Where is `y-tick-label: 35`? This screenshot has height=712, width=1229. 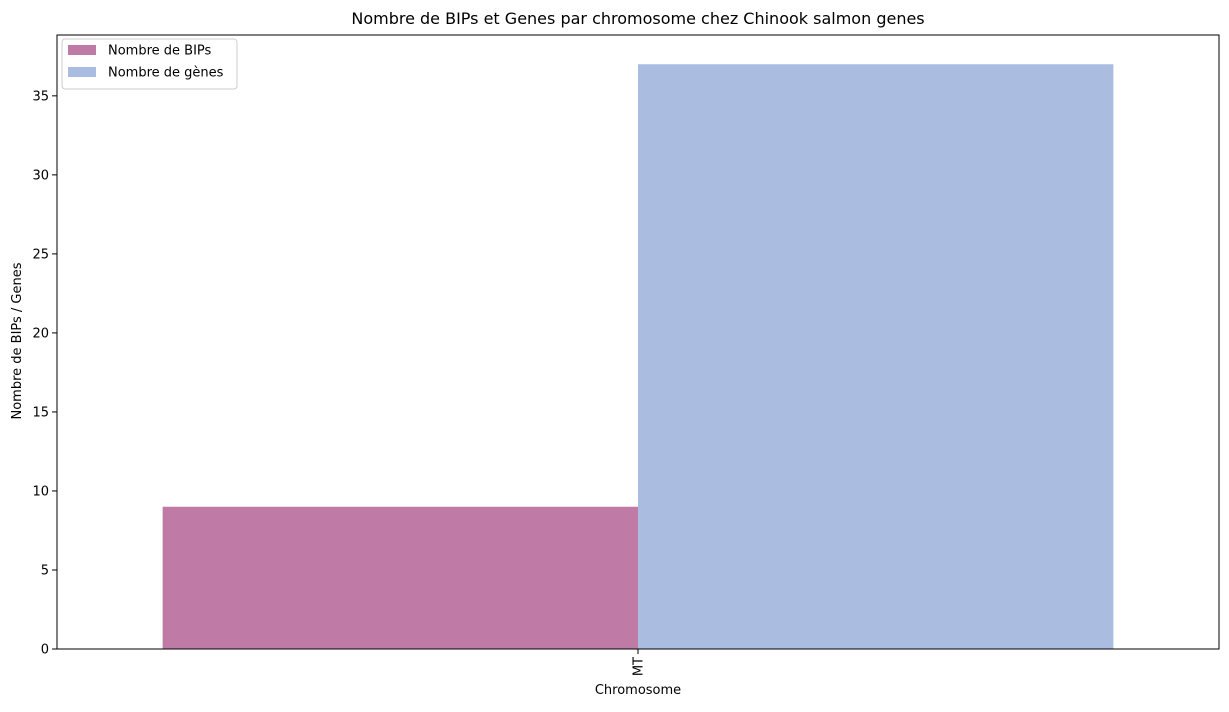 y-tick-label: 35 is located at coordinates (40, 96).